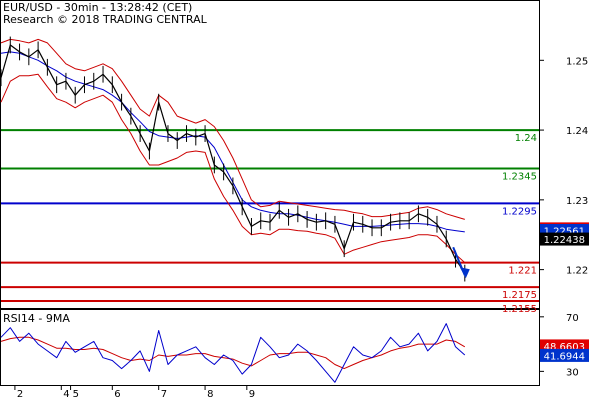 This screenshot has height=400, width=590. Describe the element at coordinates (519, 176) in the screenshot. I see `level-label-1: 1.2345` at that location.